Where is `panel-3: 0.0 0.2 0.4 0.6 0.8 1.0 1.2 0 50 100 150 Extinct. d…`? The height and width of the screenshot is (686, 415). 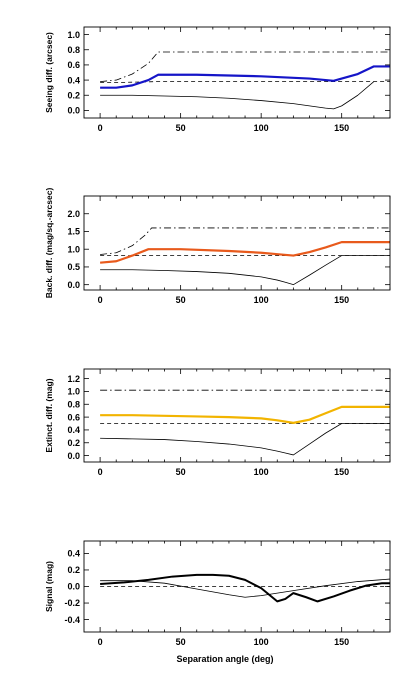 panel-3: 0.0 0.2 0.4 0.6 0.8 1.0 1.2 0 50 100 150 Extinct. d… is located at coordinates (217, 422).